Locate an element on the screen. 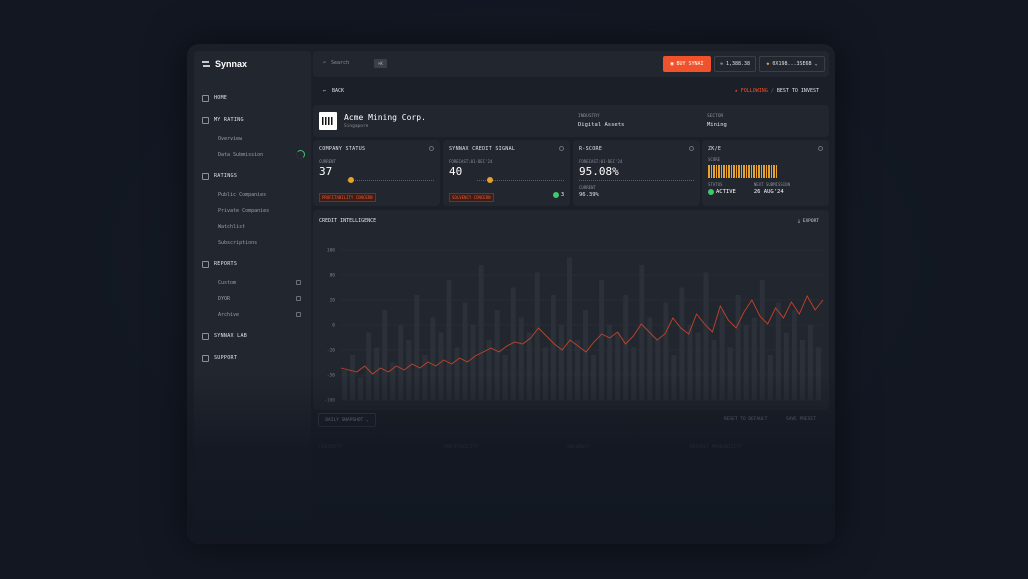 This screenshot has width=1028, height=579. status-badge: PROFITABILITY CONCERN is located at coordinates (347, 197).